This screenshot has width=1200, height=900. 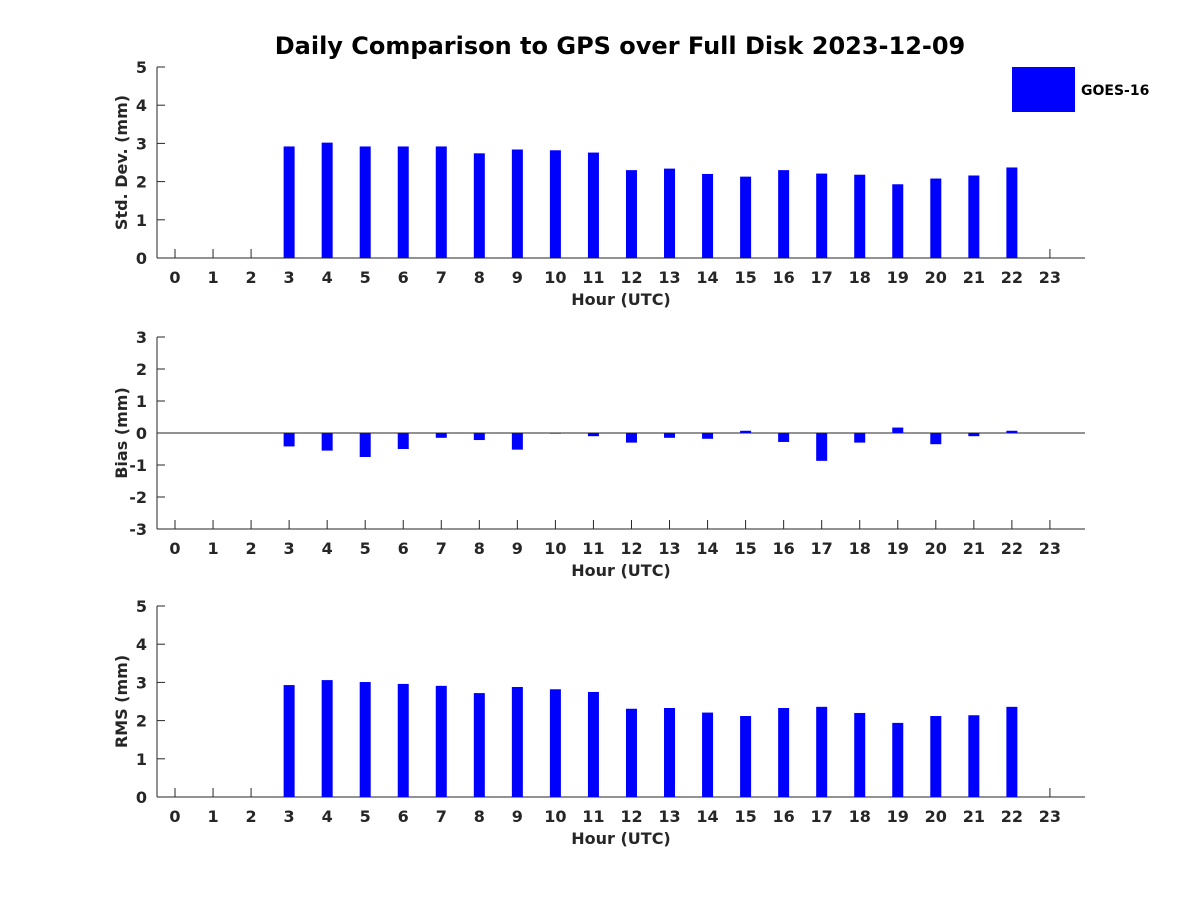 What do you see at coordinates (784, 277) in the screenshot?
I see `x-tick-label: 16` at bounding box center [784, 277].